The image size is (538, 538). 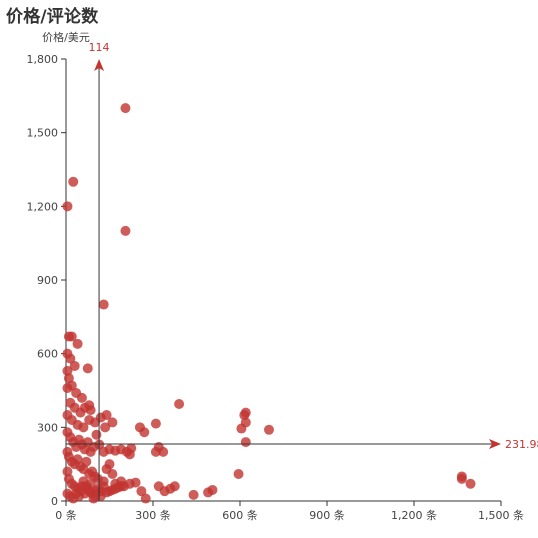 I want to click on chart-title: 价格/评论数, so click(x=52, y=17).